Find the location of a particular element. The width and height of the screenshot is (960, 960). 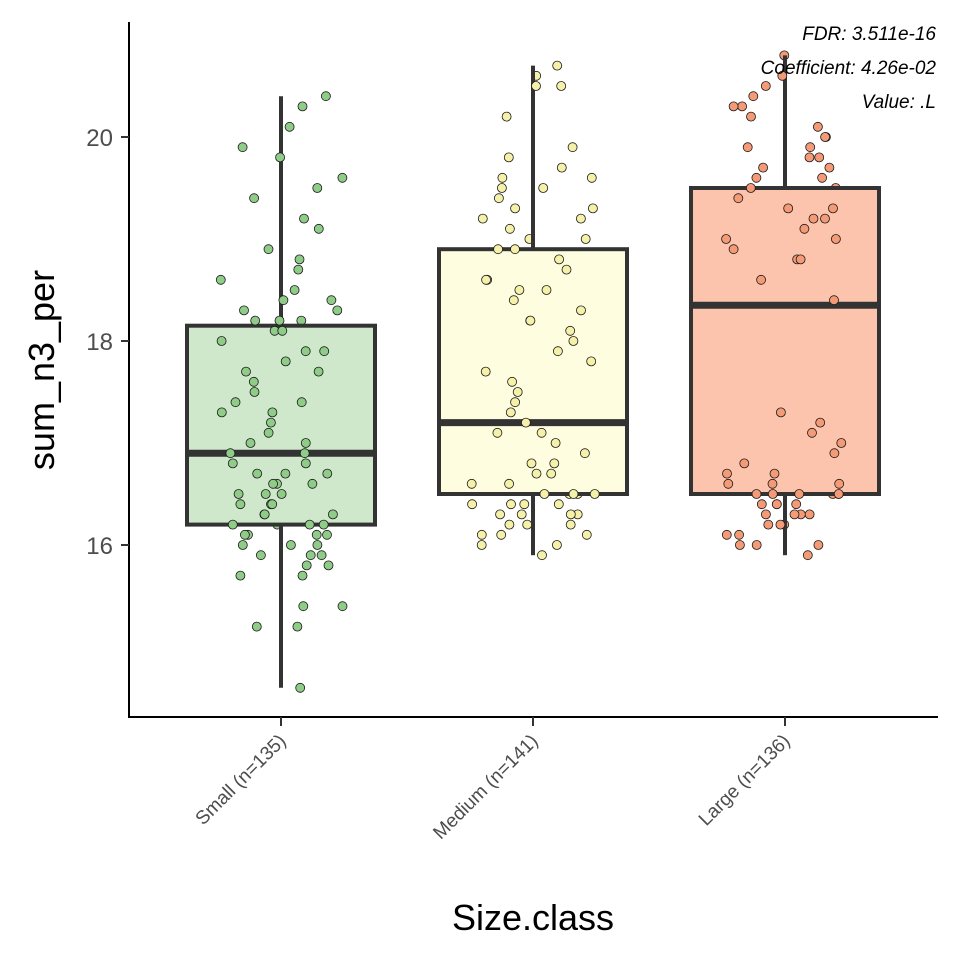

box-iqr is located at coordinates (533, 371).